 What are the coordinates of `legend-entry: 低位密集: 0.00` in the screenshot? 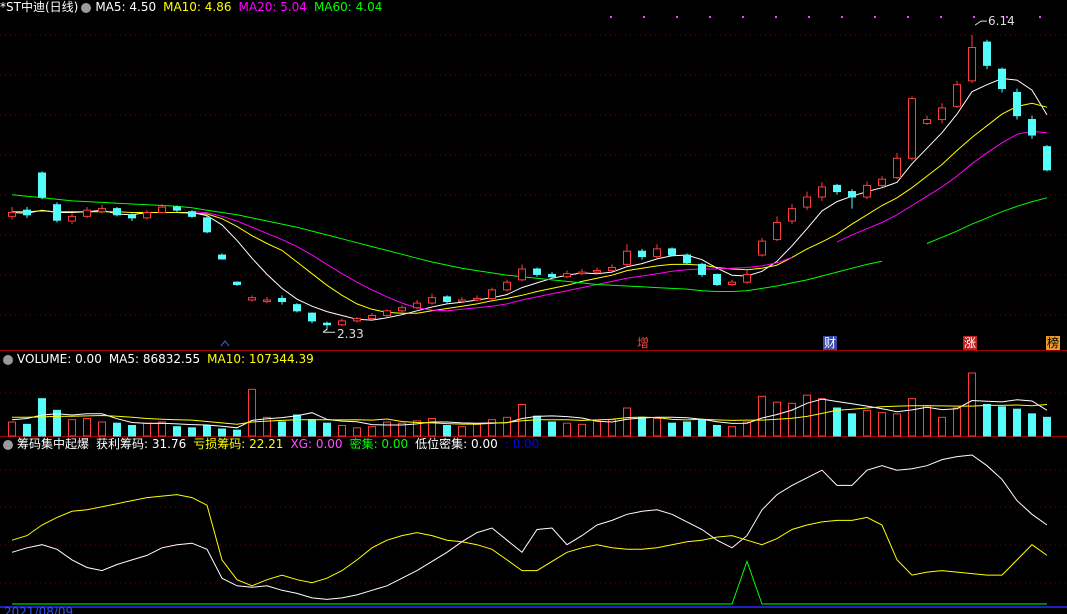 It's located at (456, 444).